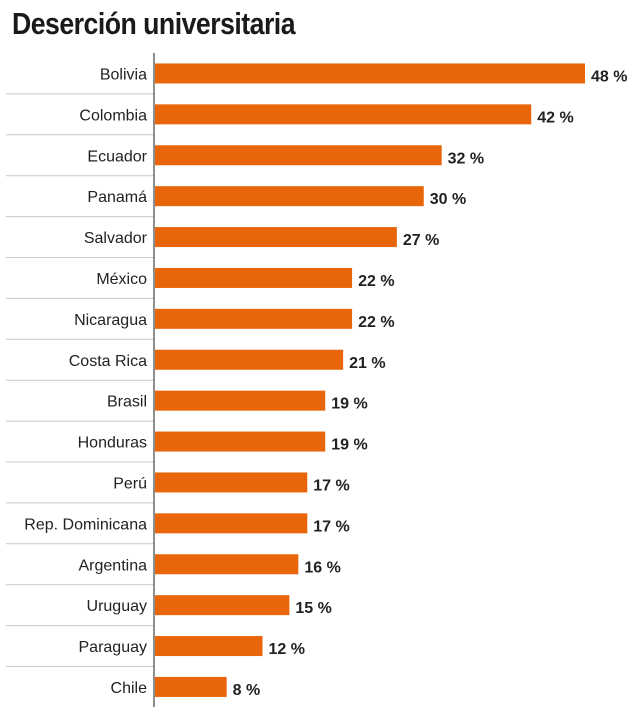 The width and height of the screenshot is (638, 707). What do you see at coordinates (116, 238) in the screenshot?
I see `category-label: Salvador` at bounding box center [116, 238].